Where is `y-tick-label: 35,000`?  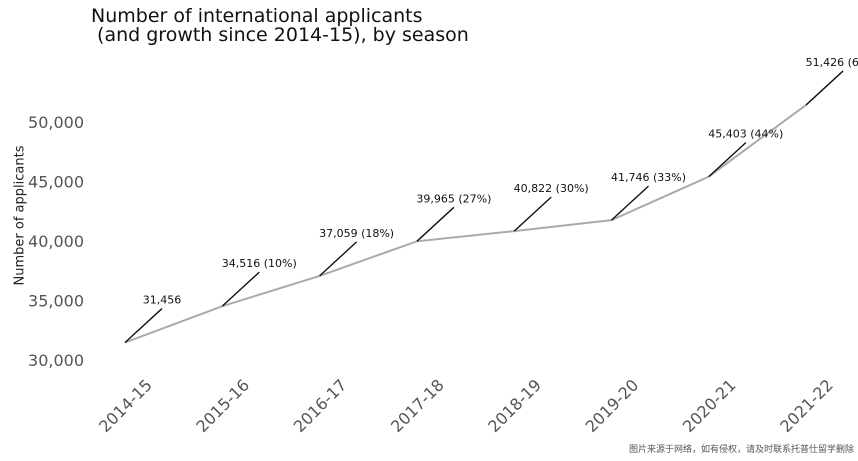
y-tick-label: 35,000 is located at coordinates (56, 300).